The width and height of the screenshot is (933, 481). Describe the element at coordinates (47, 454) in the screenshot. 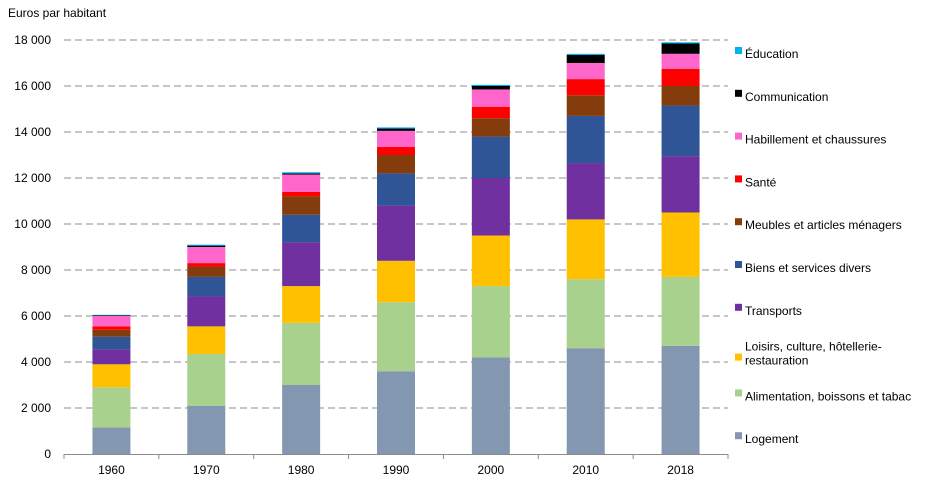

I see `y-tick-label: 0` at that location.